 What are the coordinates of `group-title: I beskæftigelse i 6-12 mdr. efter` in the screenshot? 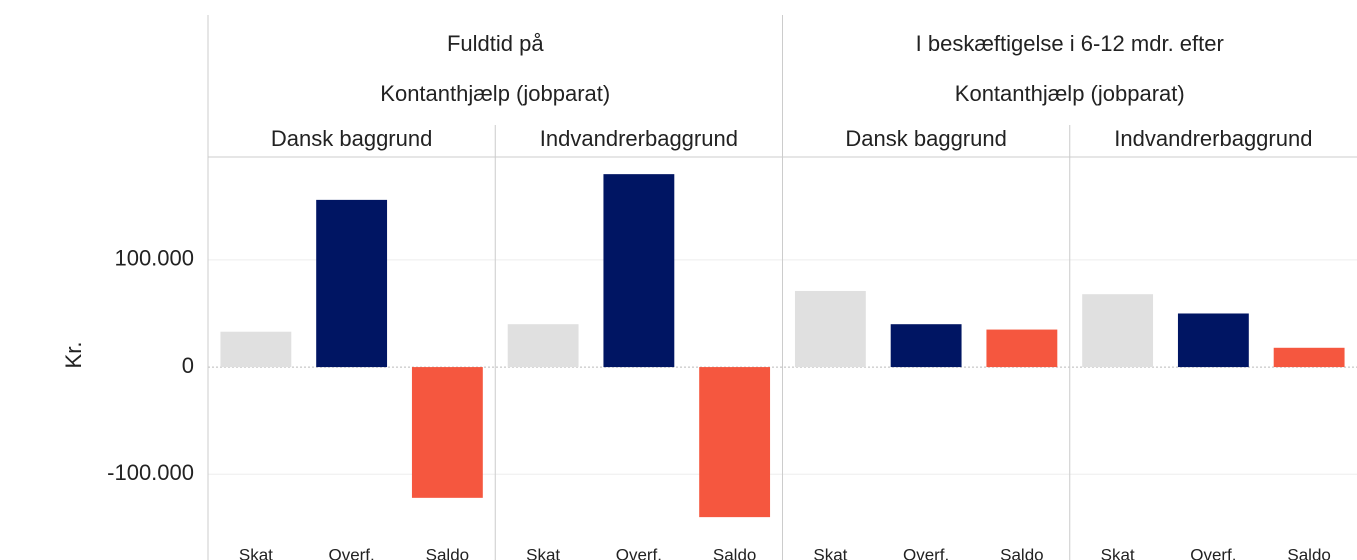 It's located at (1070, 43).